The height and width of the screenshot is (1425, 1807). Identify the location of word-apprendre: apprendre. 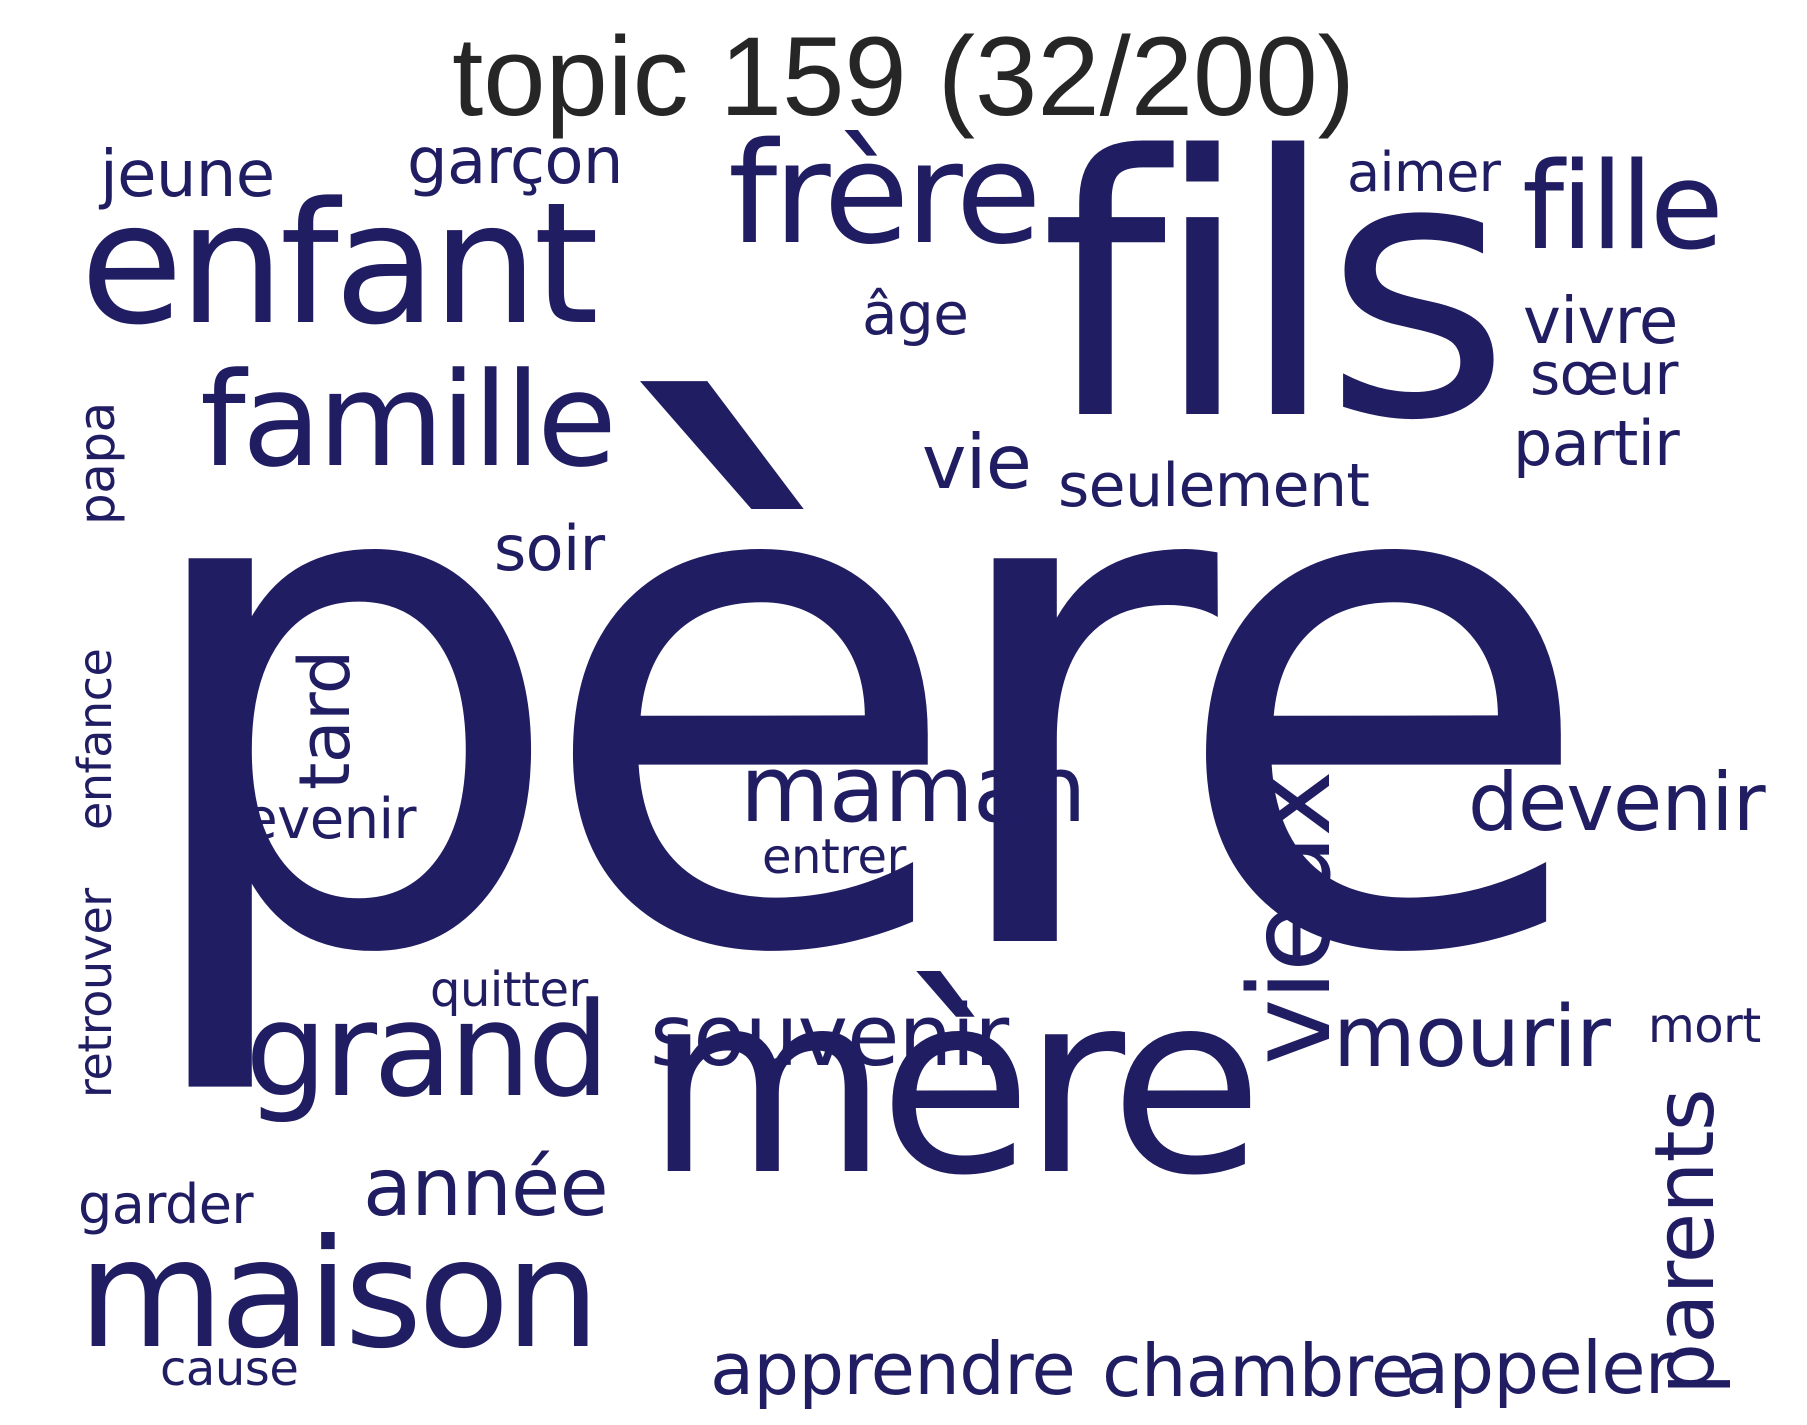
(893, 1369).